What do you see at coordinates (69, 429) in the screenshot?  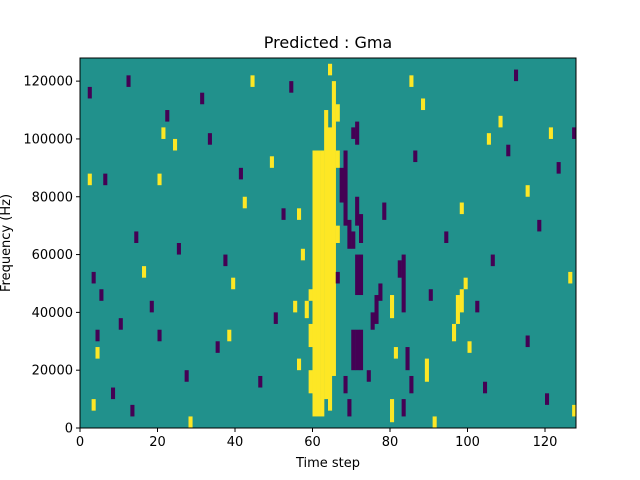 I see `y-tick-label: 0` at bounding box center [69, 429].